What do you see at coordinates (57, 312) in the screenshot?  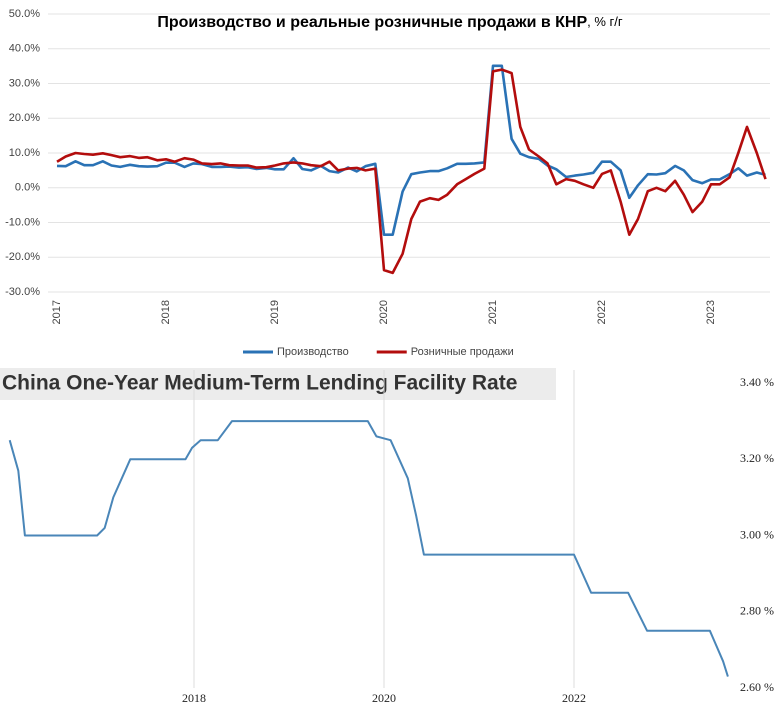 I see `x-tick-label: 2017` at bounding box center [57, 312].